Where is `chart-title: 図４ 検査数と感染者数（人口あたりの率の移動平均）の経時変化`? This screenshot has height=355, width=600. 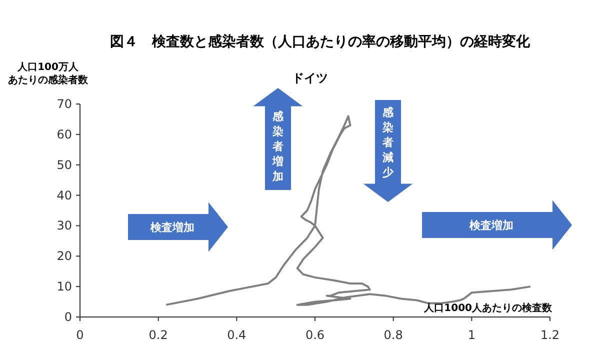
chart-title: 図４ 検査数と感染者数（人口あたりの率の移動平均）の経時変化 is located at coordinates (320, 41).